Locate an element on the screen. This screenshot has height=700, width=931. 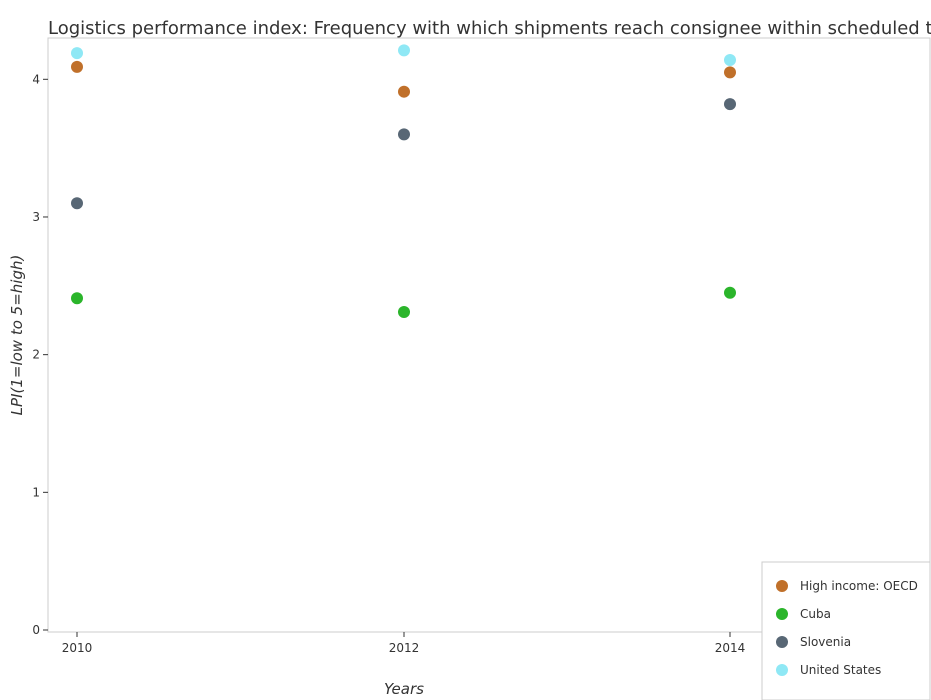
legend-label: Cuba is located at coordinates (815, 614).